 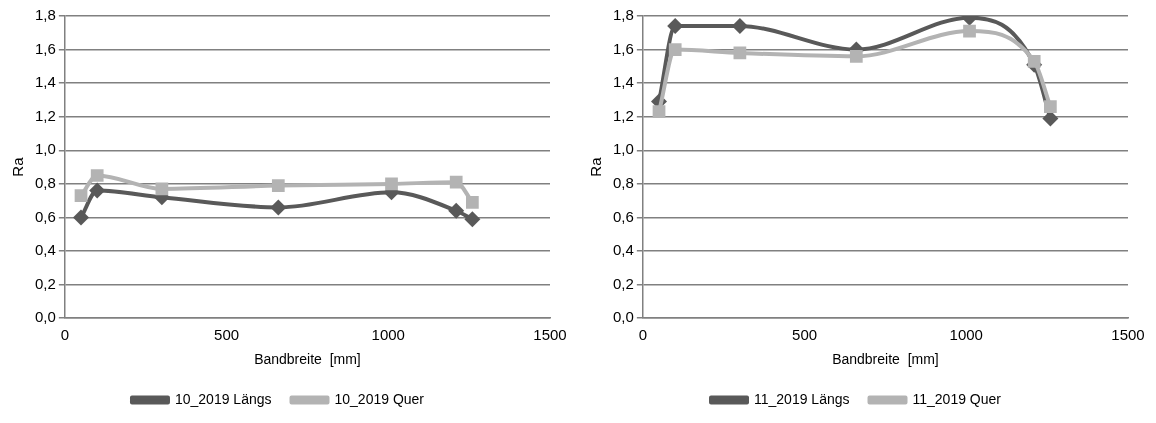 I want to click on legend-label: 10_2019 Längs, so click(x=223, y=398).